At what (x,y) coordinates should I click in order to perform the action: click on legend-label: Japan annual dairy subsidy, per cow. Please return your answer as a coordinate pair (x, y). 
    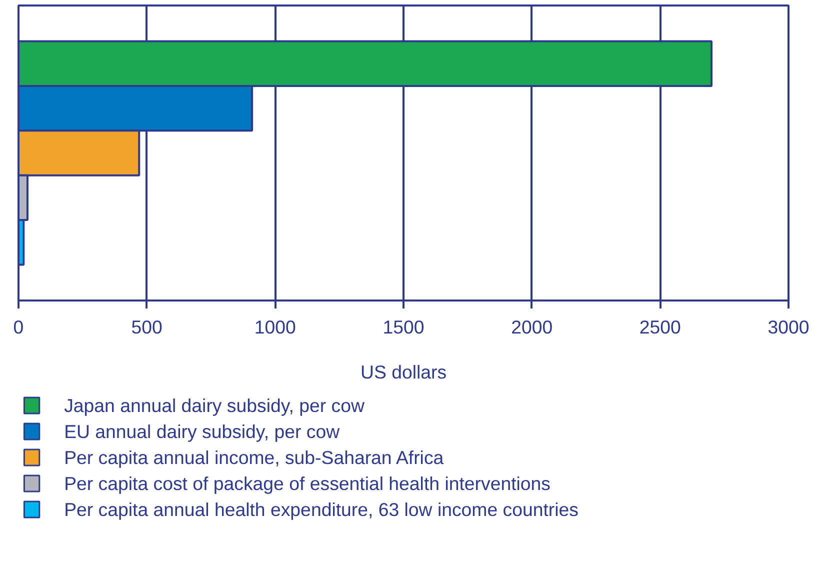
    Looking at the image, I should click on (215, 405).